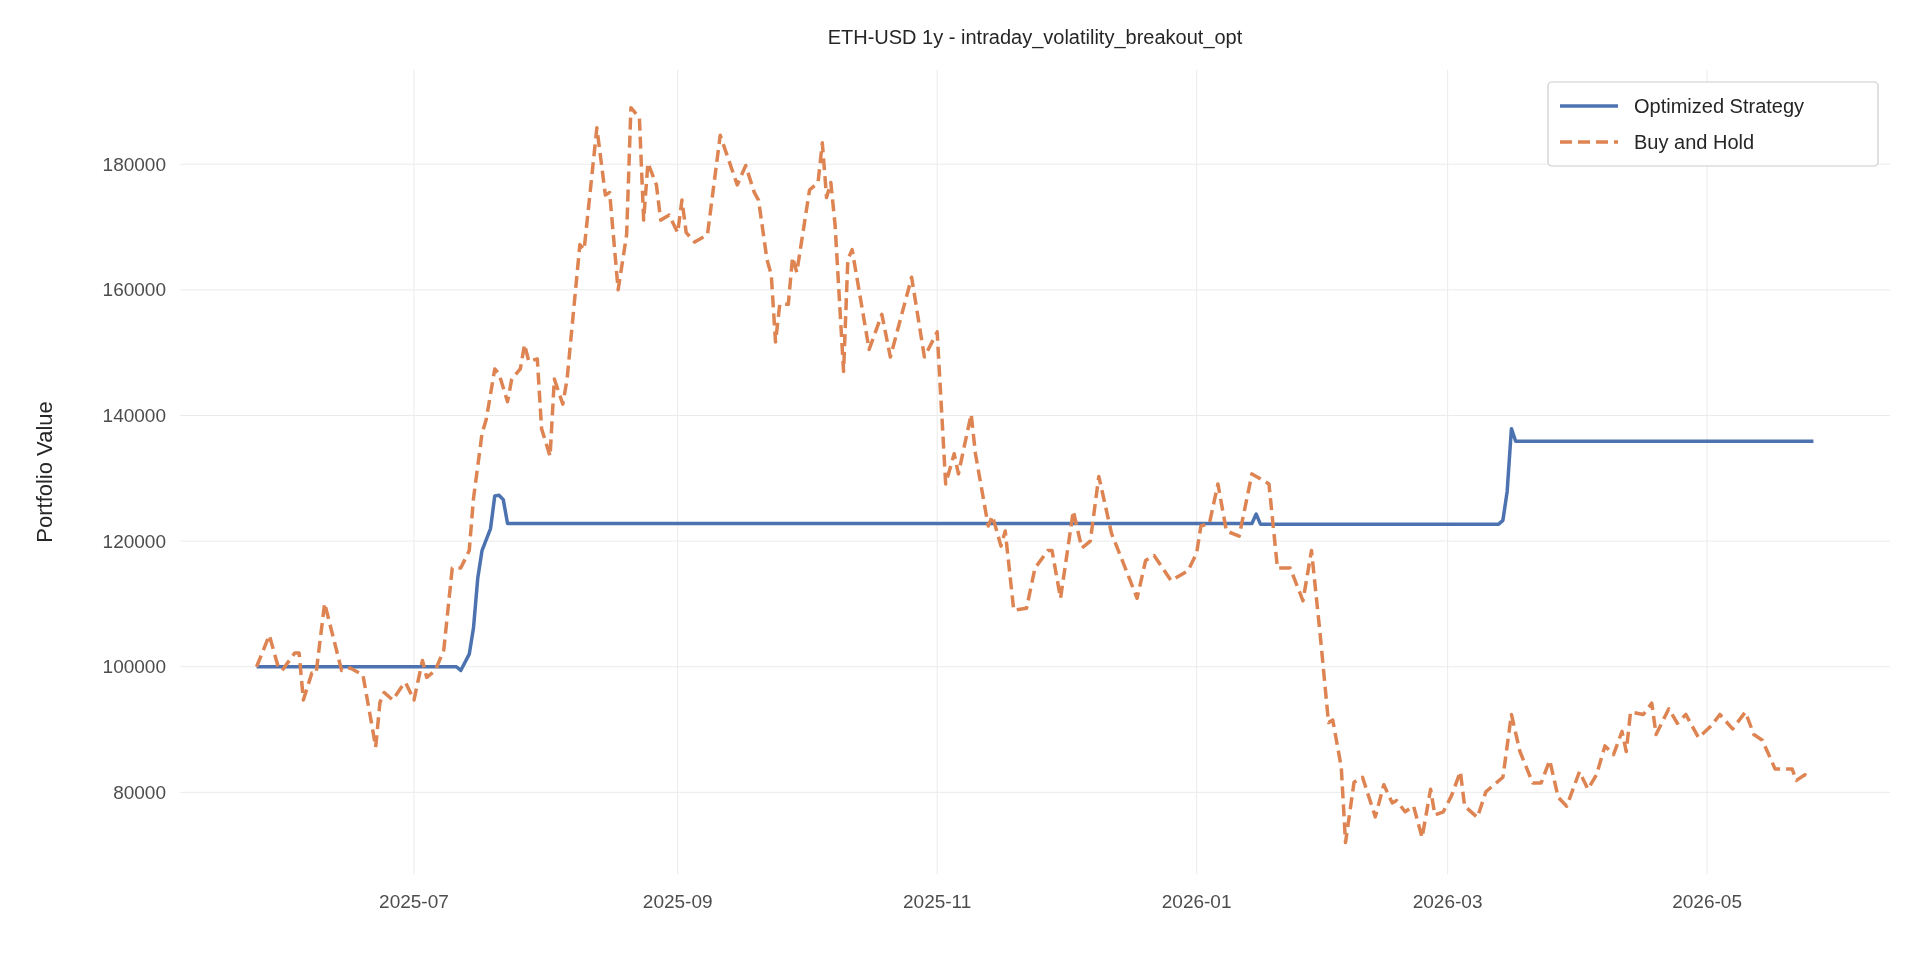 Image resolution: width=1920 pixels, height=960 pixels. I want to click on y-tick-label: 160000, so click(134, 290).